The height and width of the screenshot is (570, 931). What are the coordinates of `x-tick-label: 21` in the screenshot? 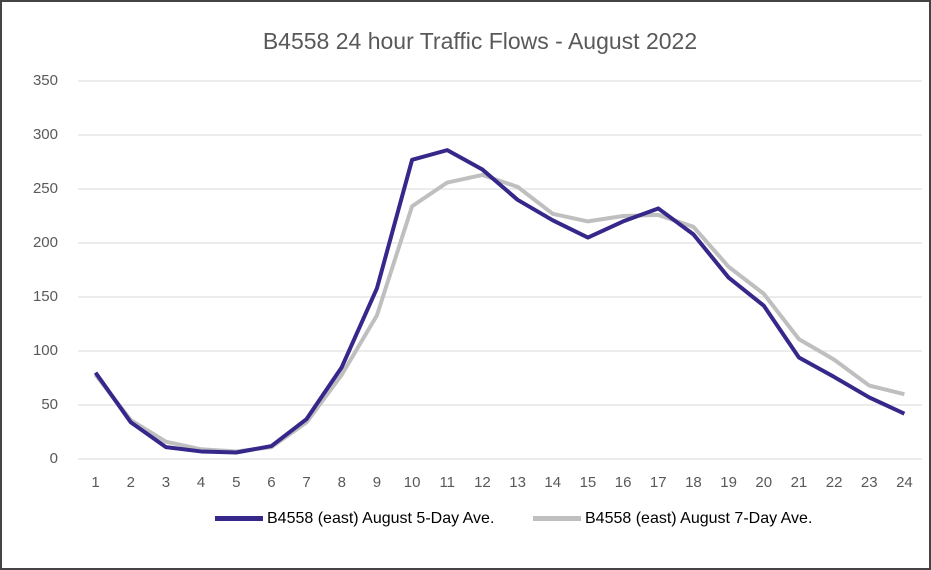 It's located at (799, 482).